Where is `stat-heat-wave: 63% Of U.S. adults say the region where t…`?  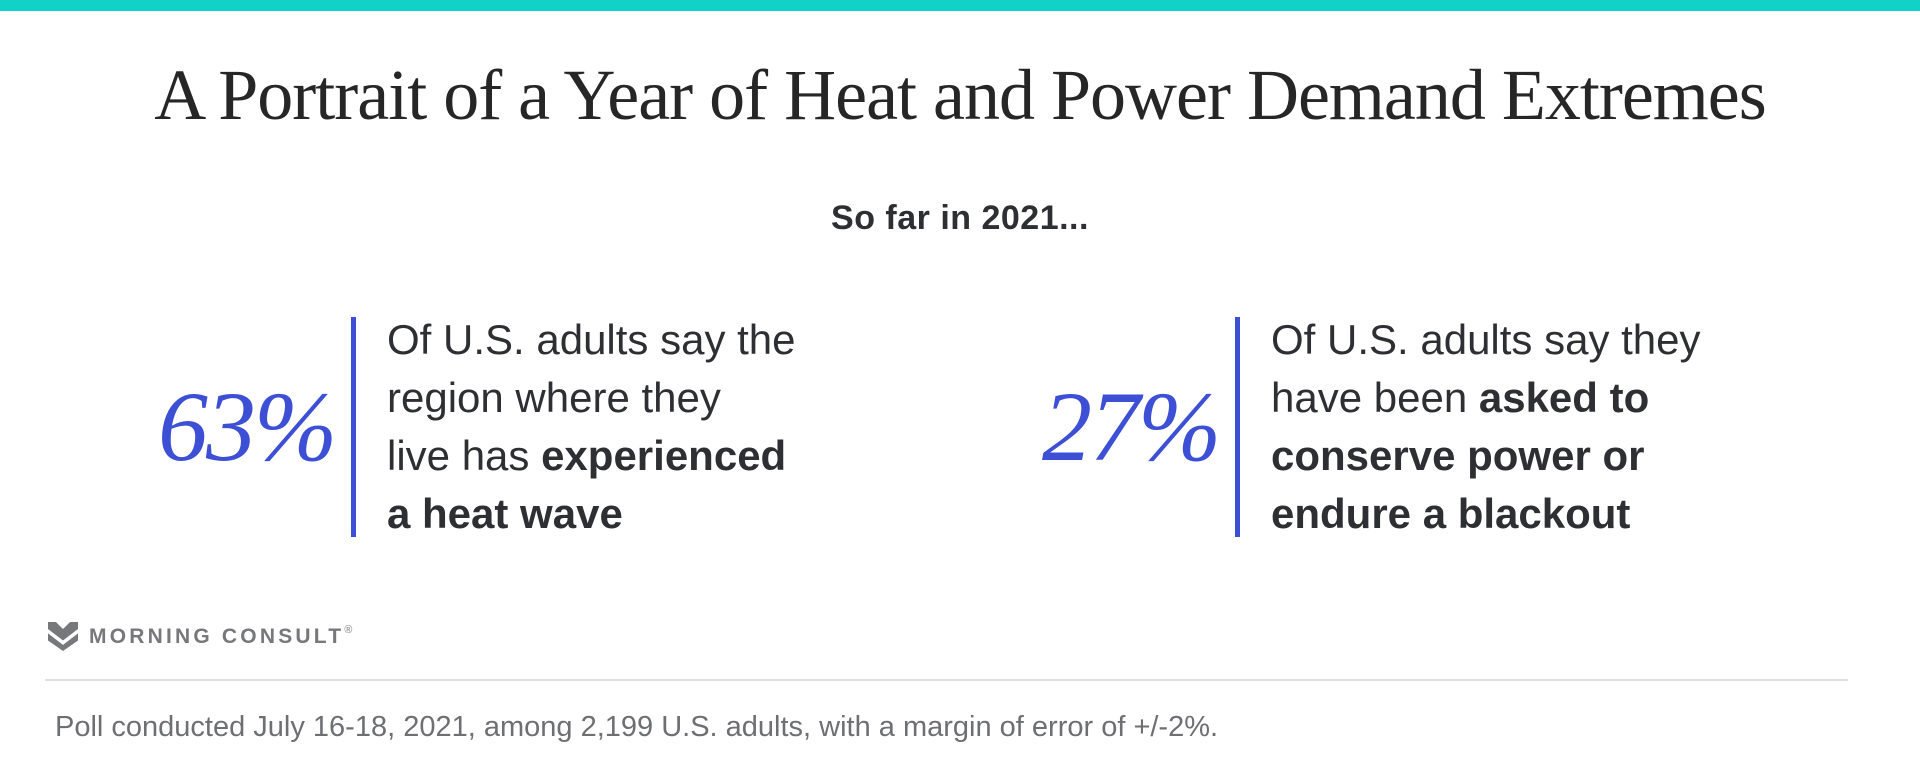
stat-heat-wave: 63% Of U.S. adults say the region where t… is located at coordinates (503, 427).